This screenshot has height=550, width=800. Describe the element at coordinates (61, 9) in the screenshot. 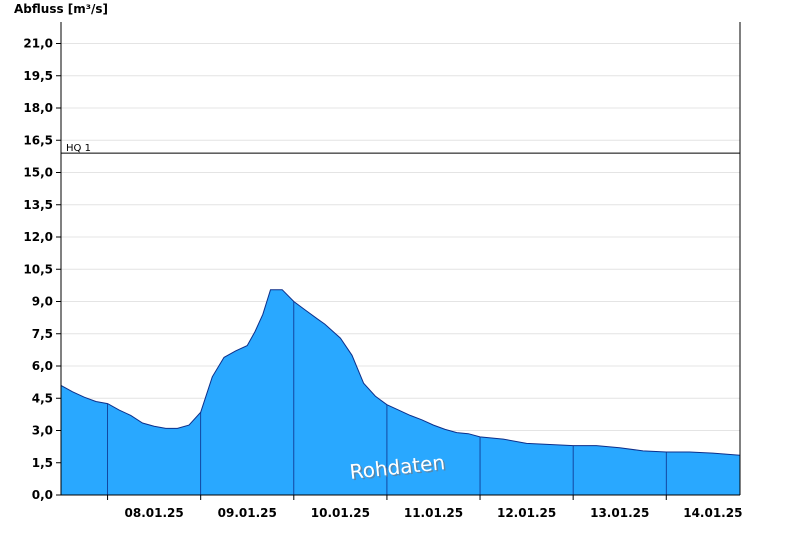

I see `y-axis-title: Abfluss [m³/s]` at that location.